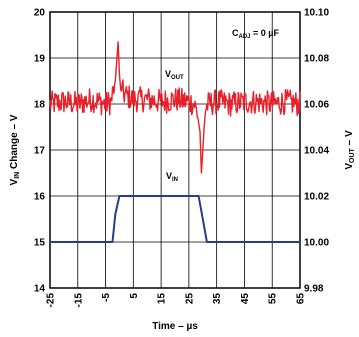  Describe the element at coordinates (316, 243) in the screenshot. I see `y-right-tick-label: 10.00` at that location.